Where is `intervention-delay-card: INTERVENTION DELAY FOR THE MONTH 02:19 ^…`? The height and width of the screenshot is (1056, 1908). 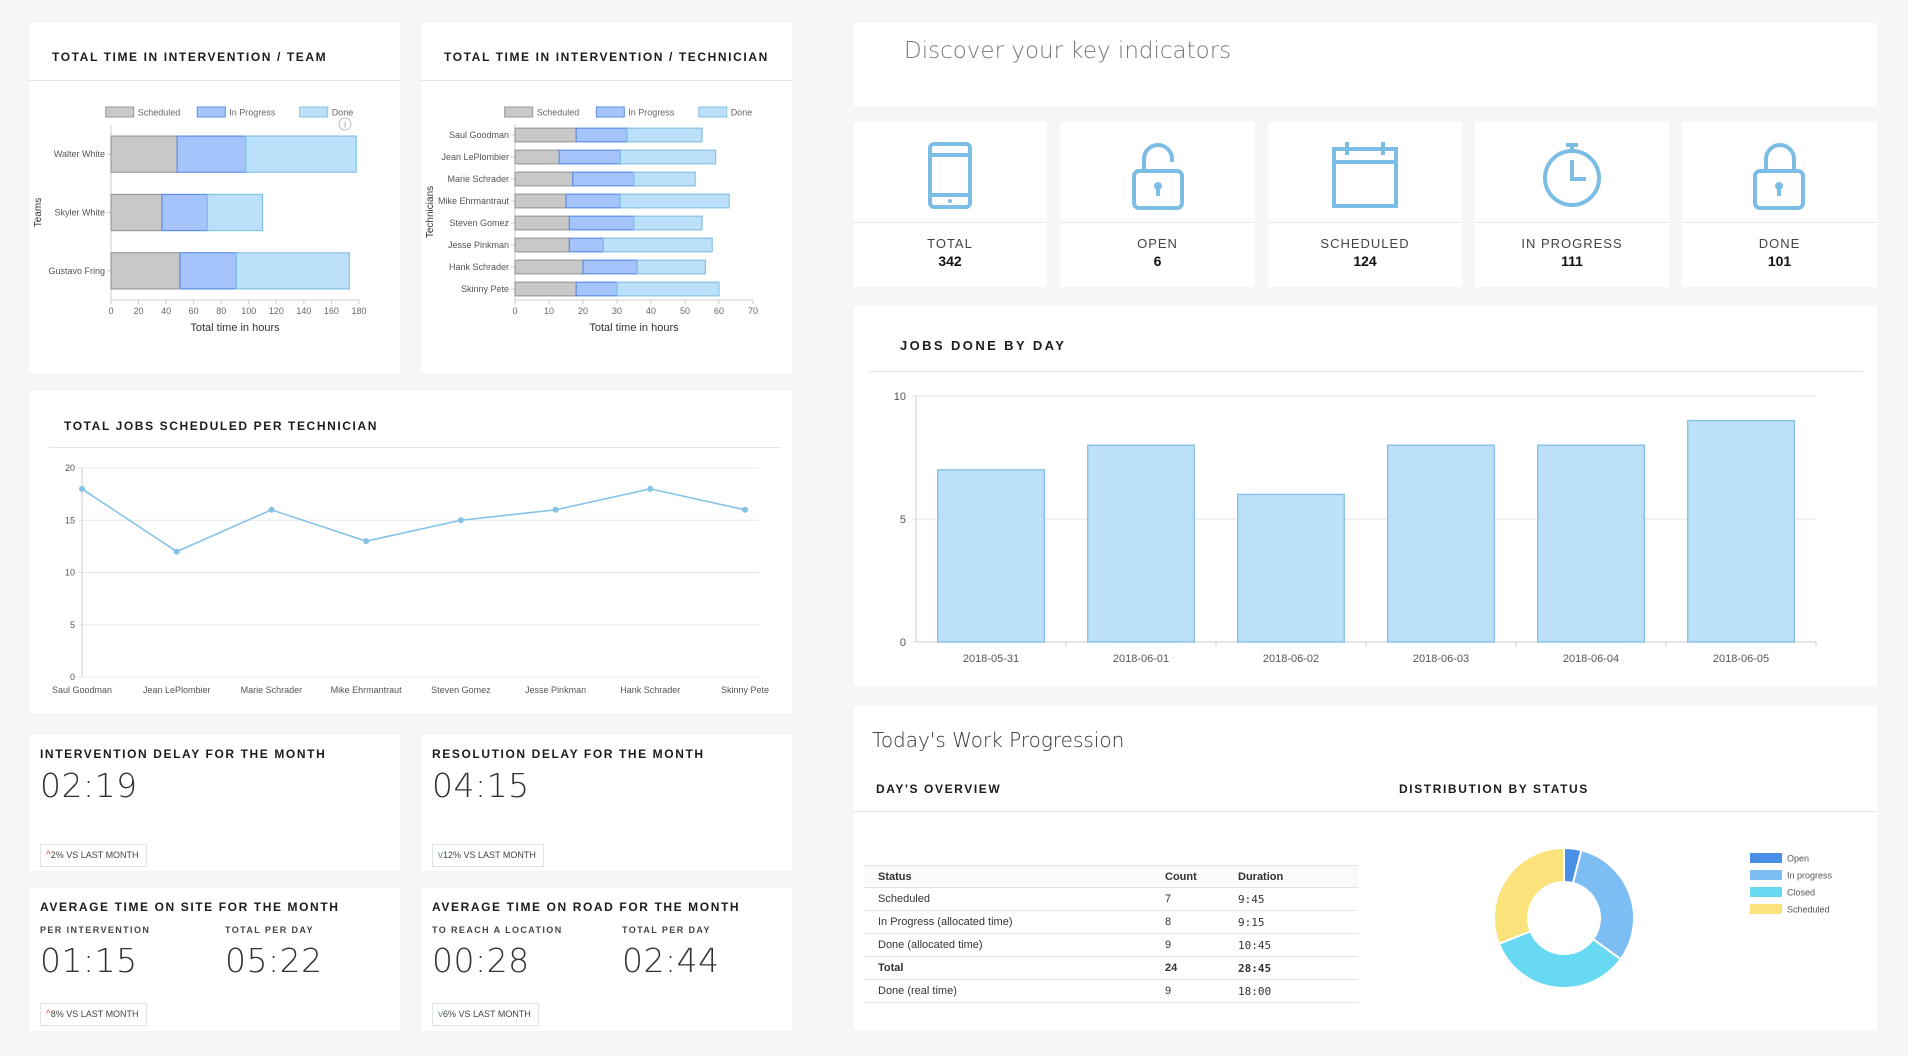
intervention-delay-card: INTERVENTION DELAY FOR THE MONTH 02:19 ^… is located at coordinates (214, 803).